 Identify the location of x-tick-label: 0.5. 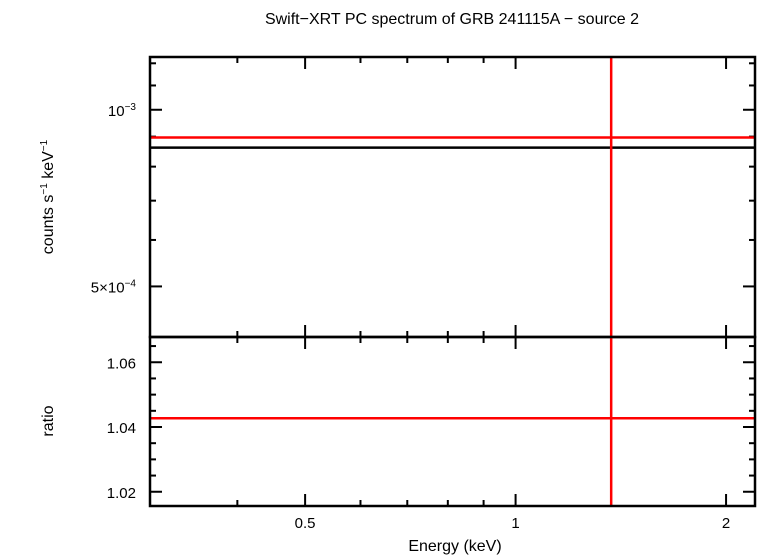
(305, 523).